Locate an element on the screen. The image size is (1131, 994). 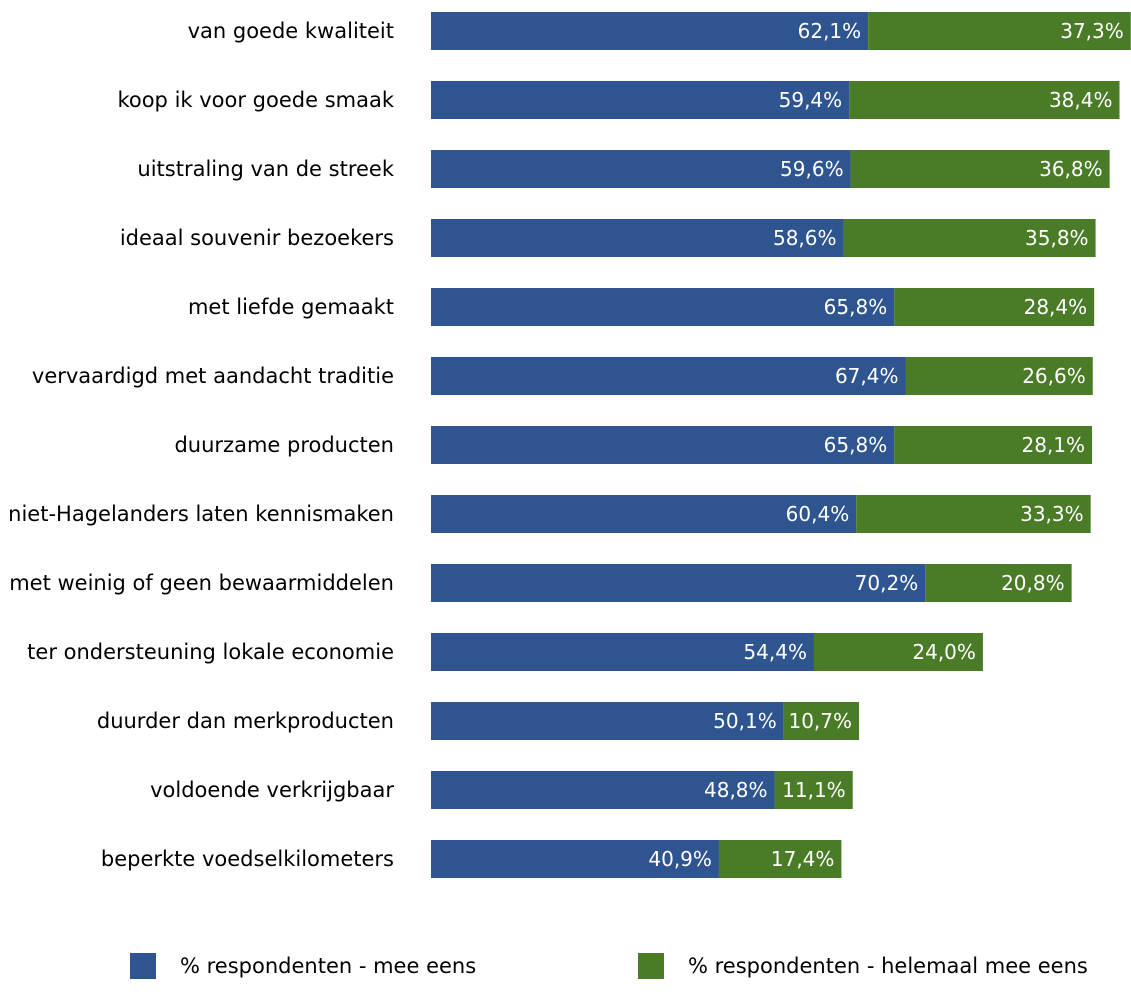
category-label: beperkte voedselkilometers is located at coordinates (247, 859).